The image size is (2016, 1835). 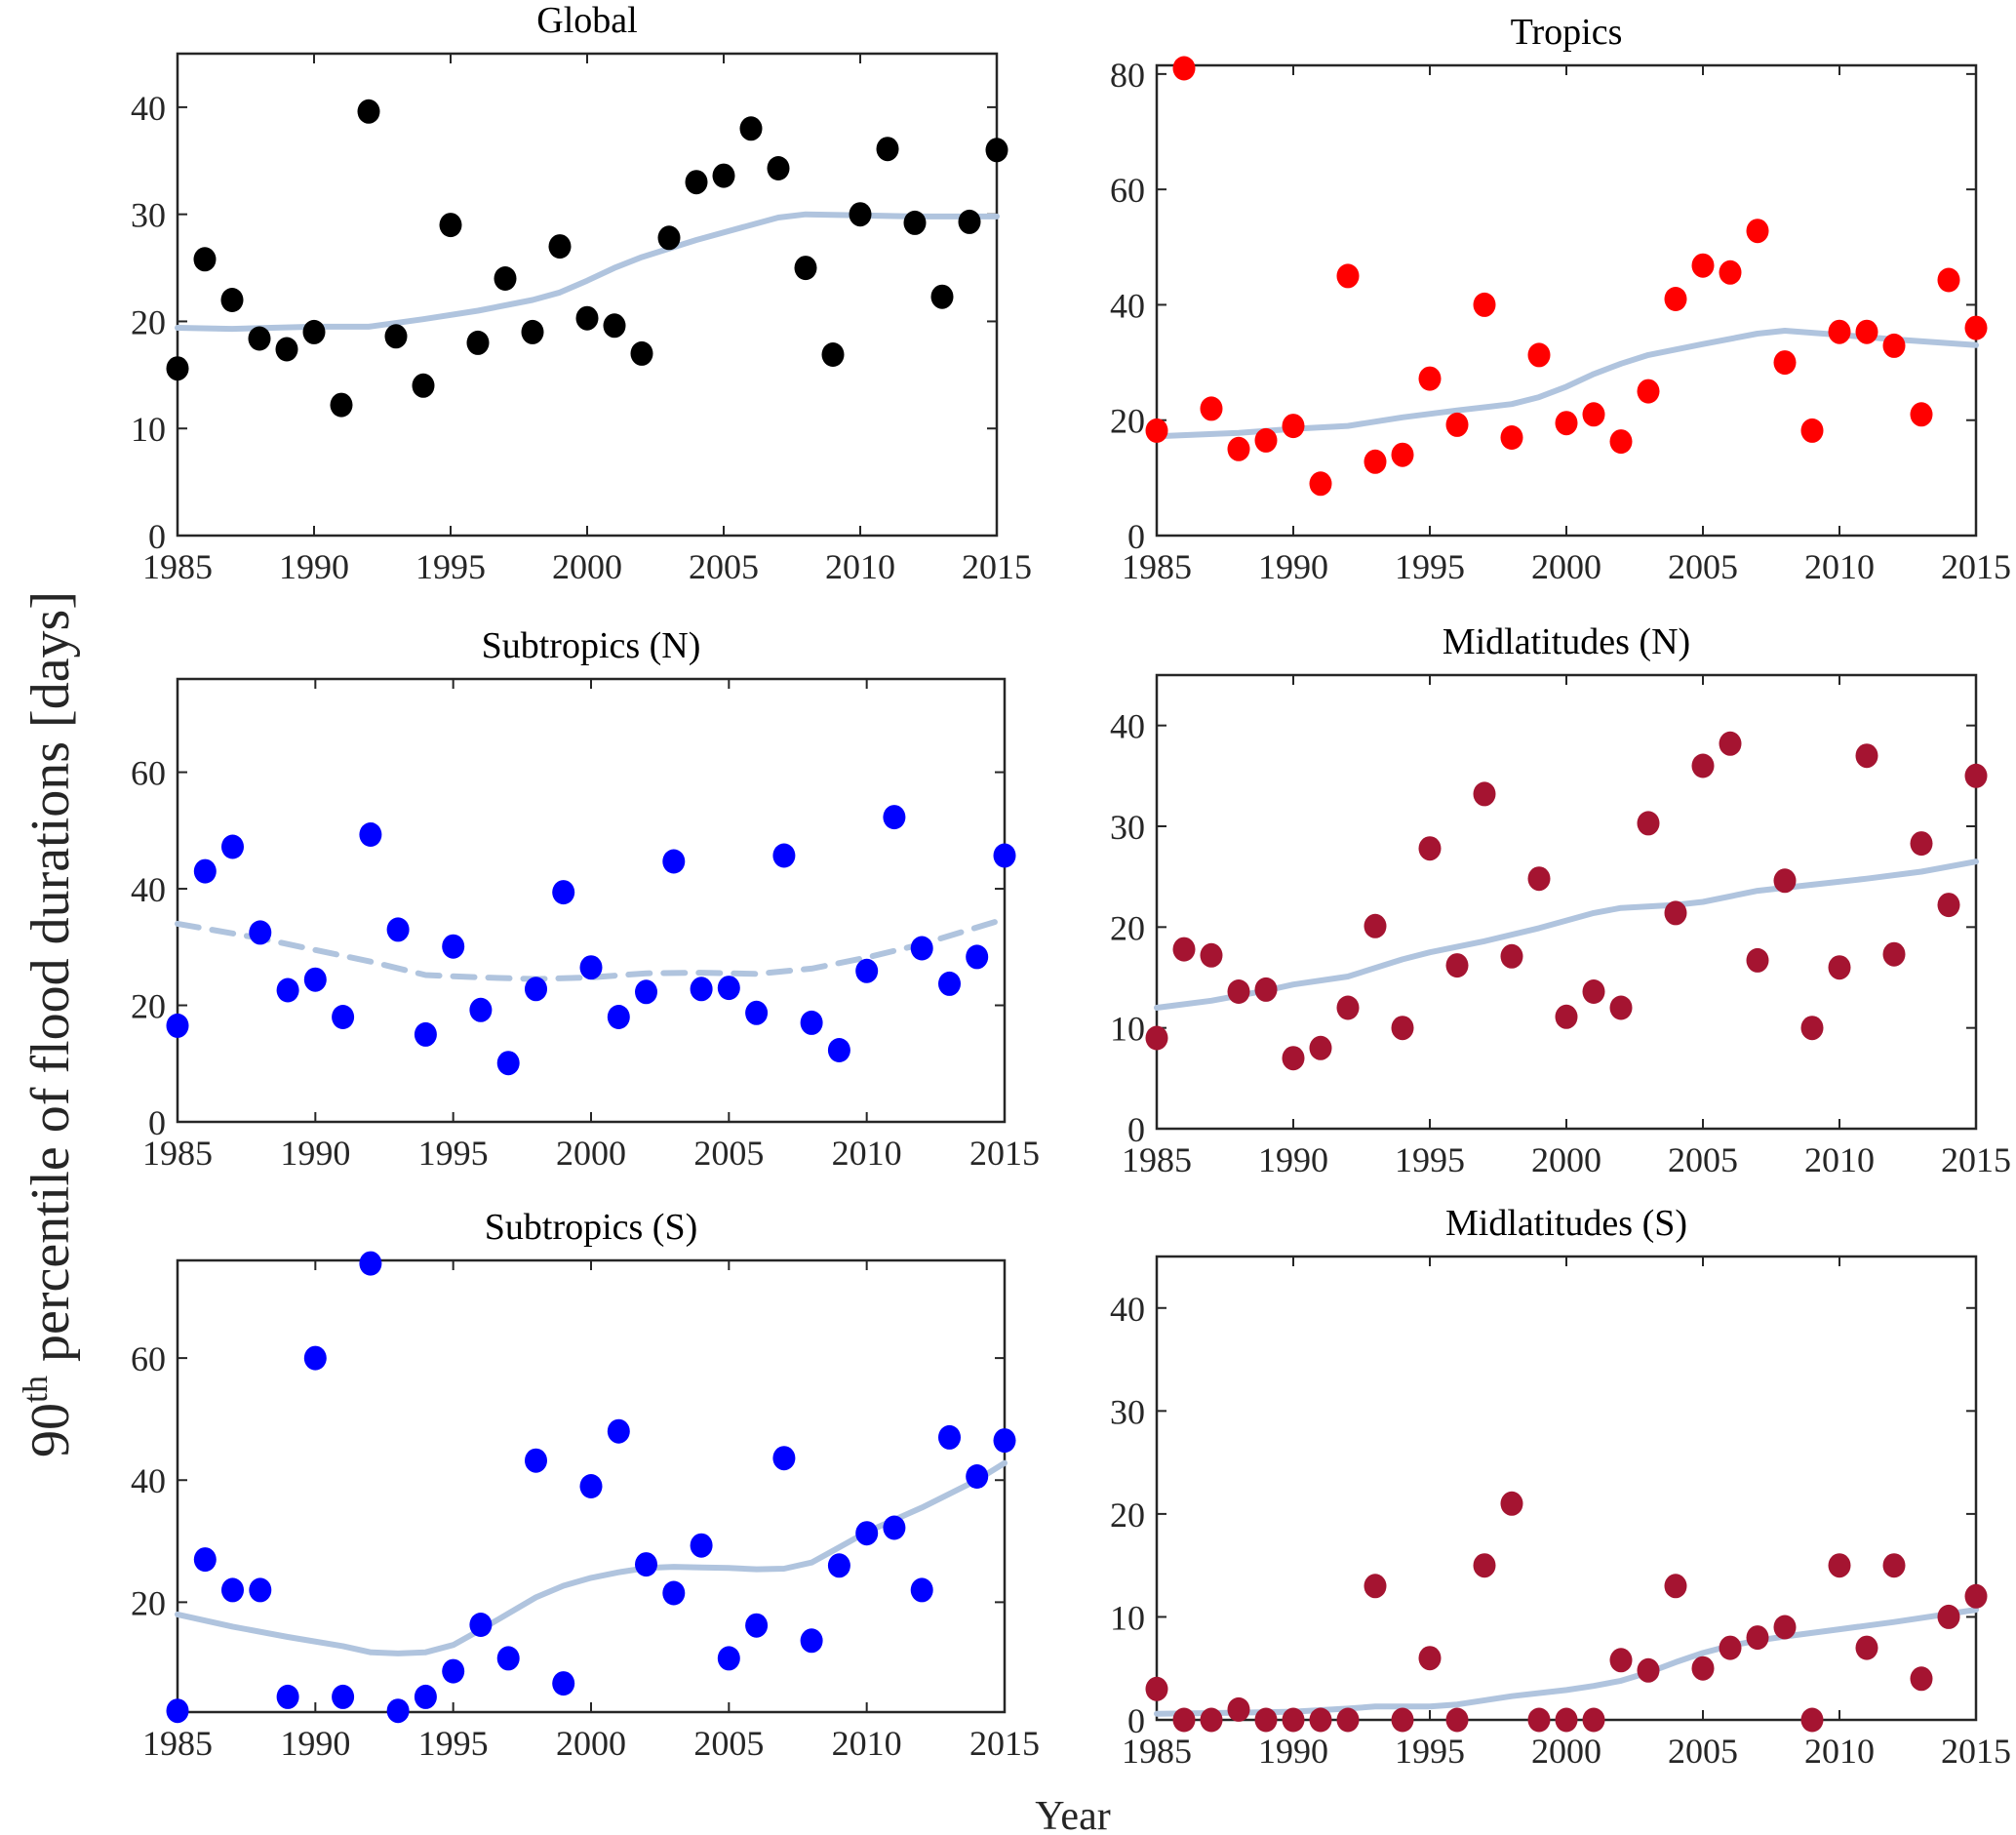 I want to click on panel-title: Midlatitudes (N), so click(x=1566, y=641).